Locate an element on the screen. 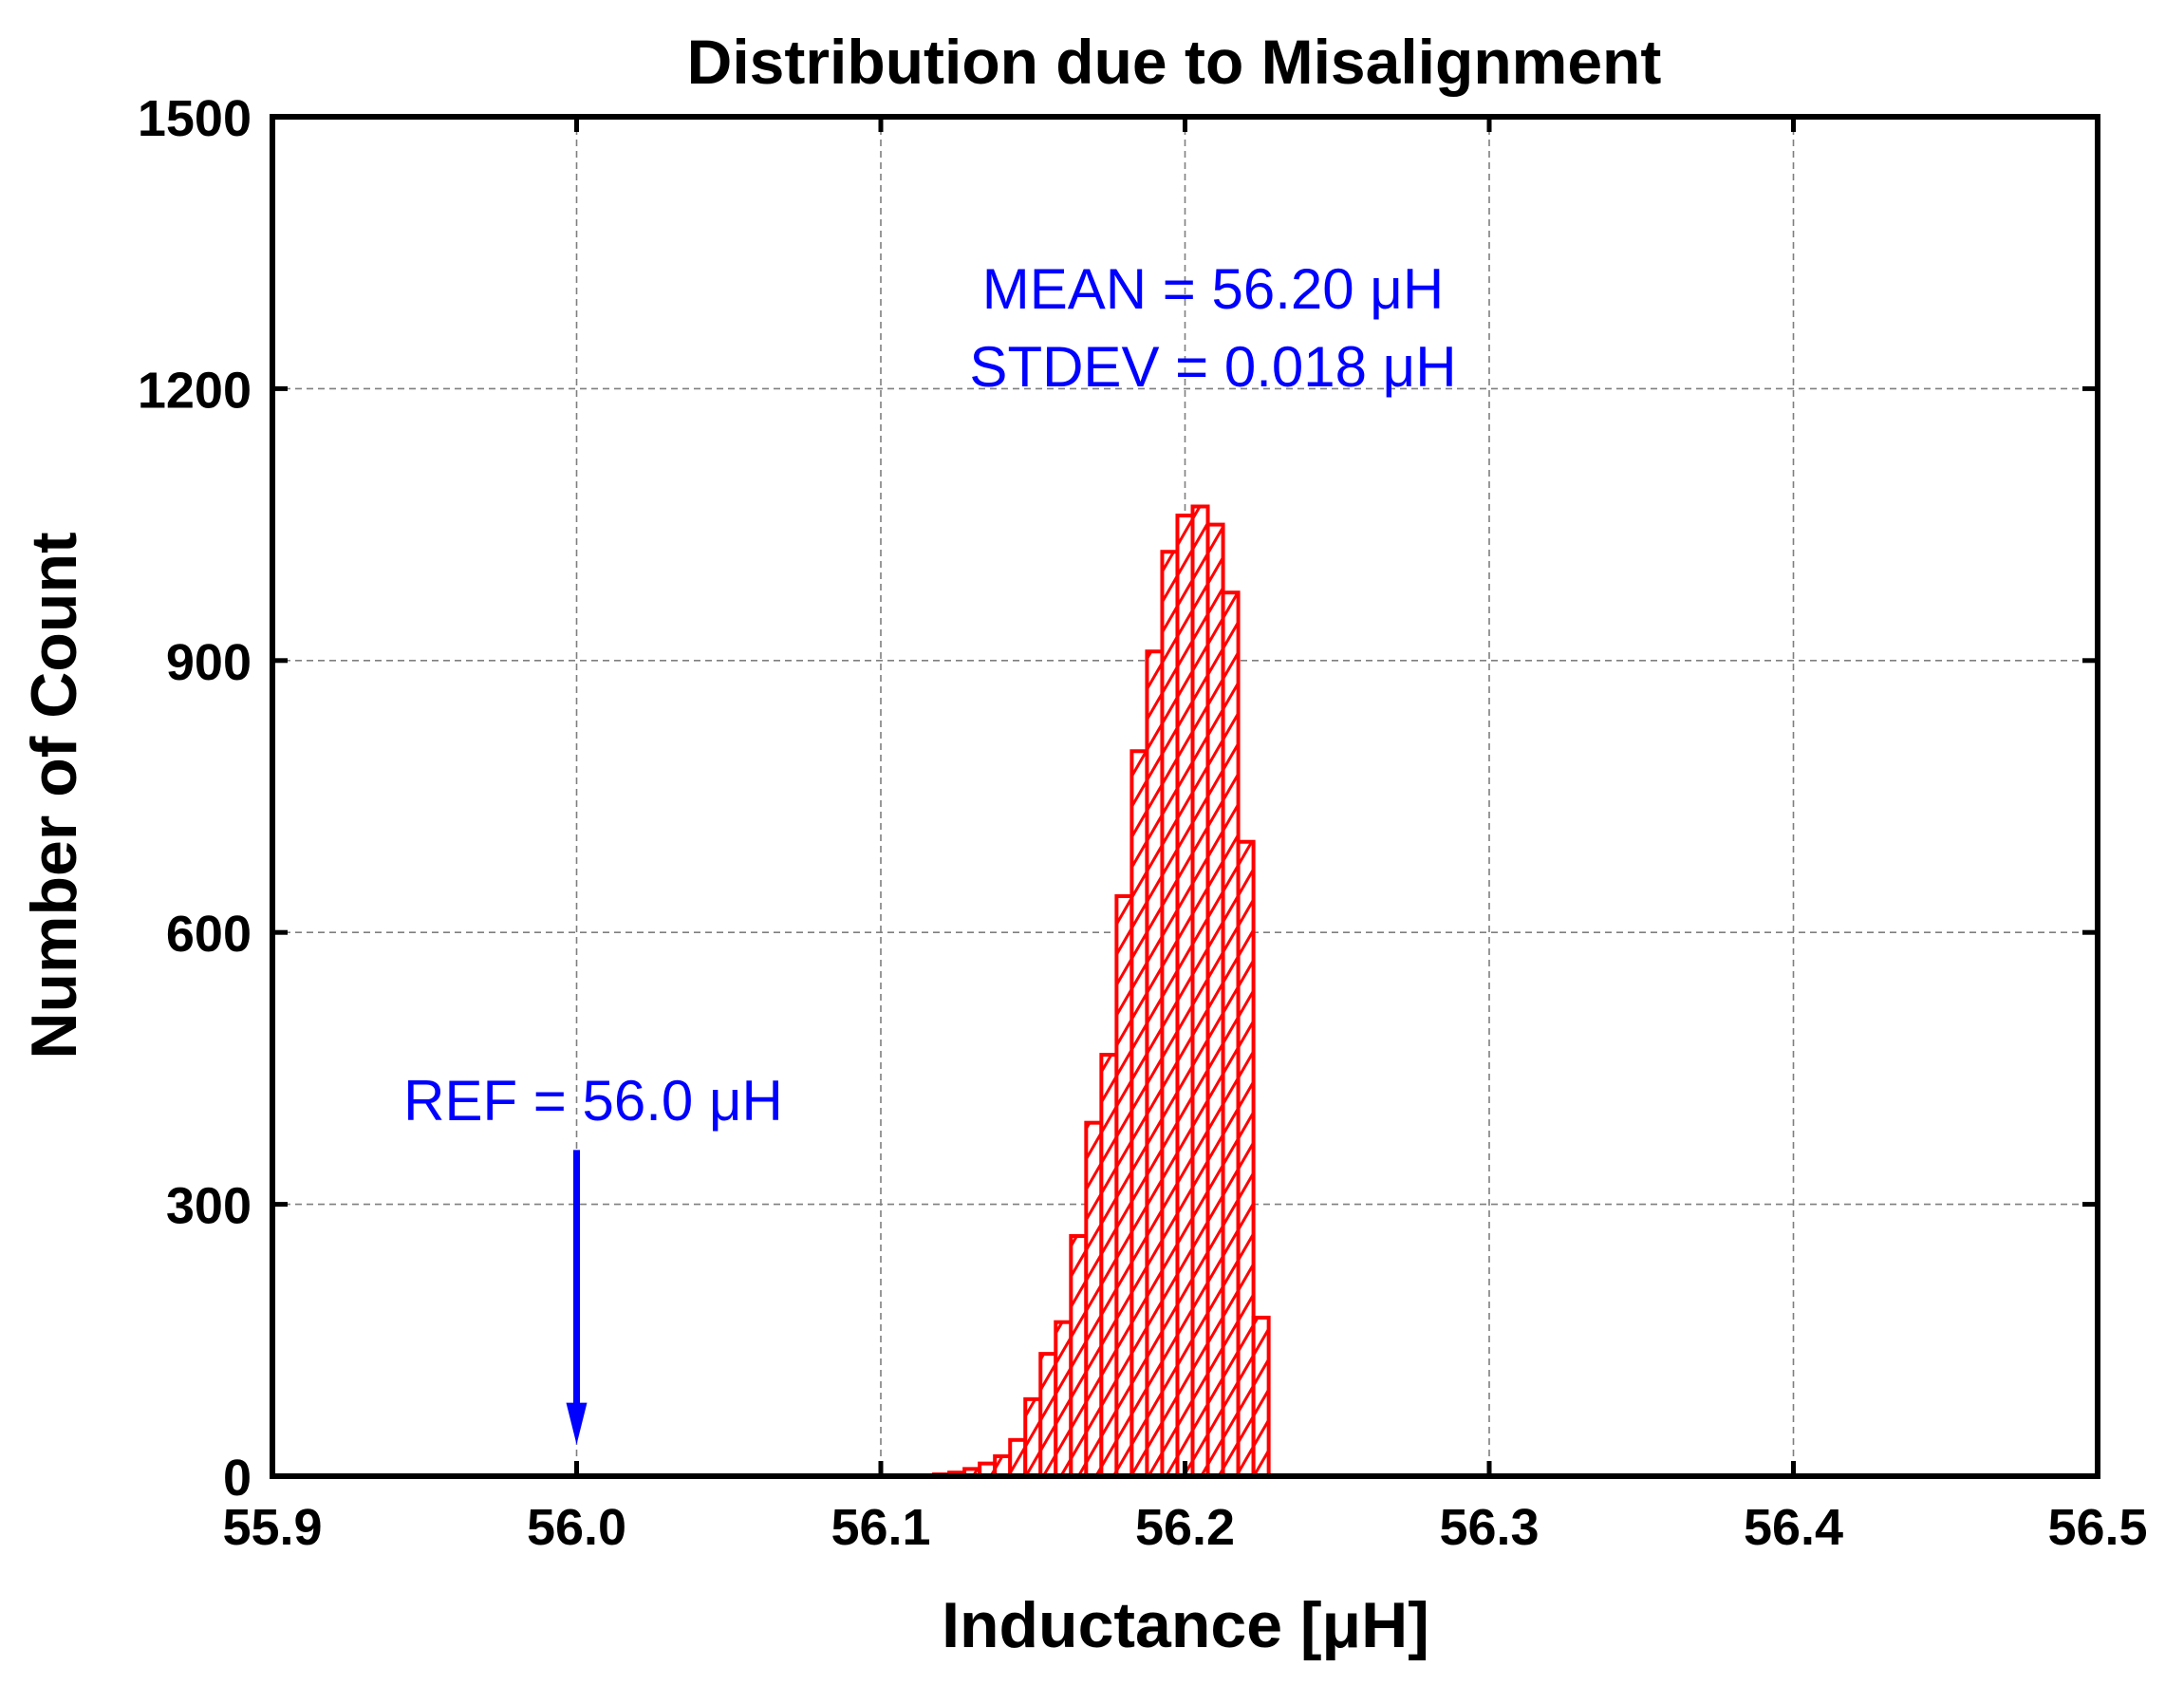 The height and width of the screenshot is (1686, 2184). x-tick-label: 56.2 is located at coordinates (1185, 1527).